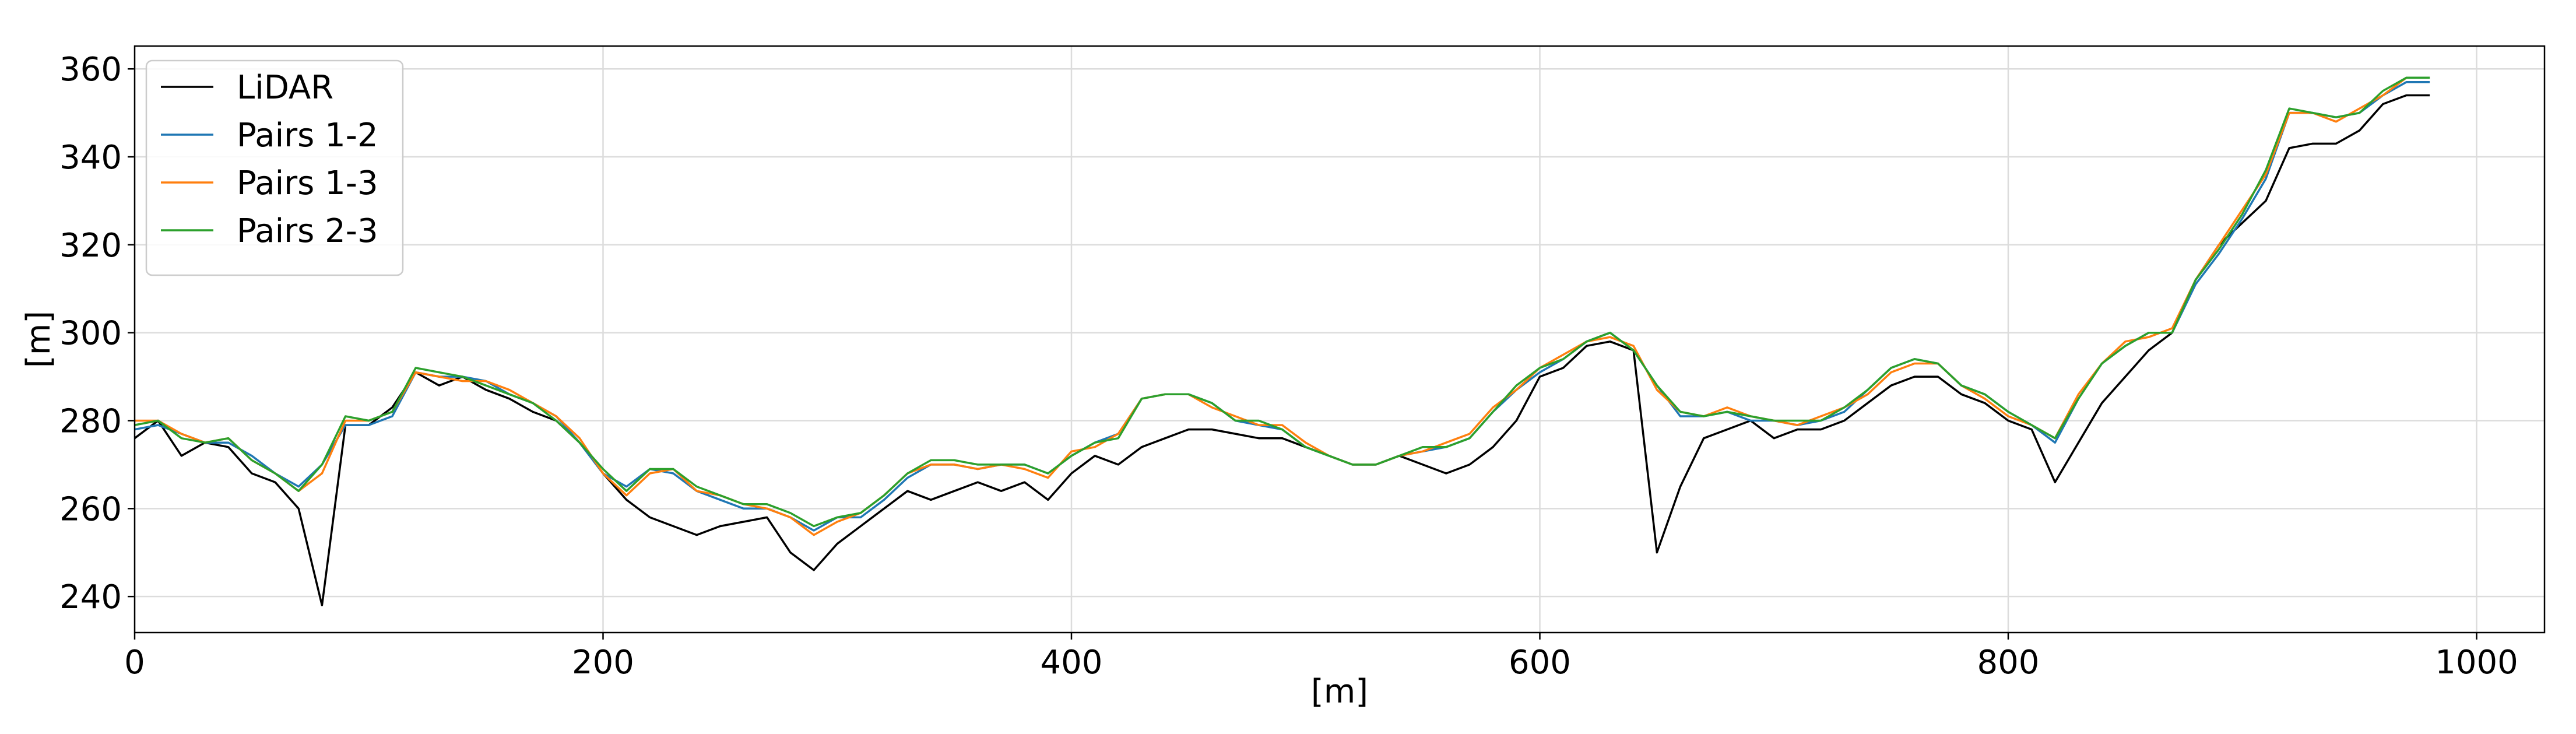 The image size is (2576, 734). I want to click on x-axis-label: [m], so click(1339, 692).